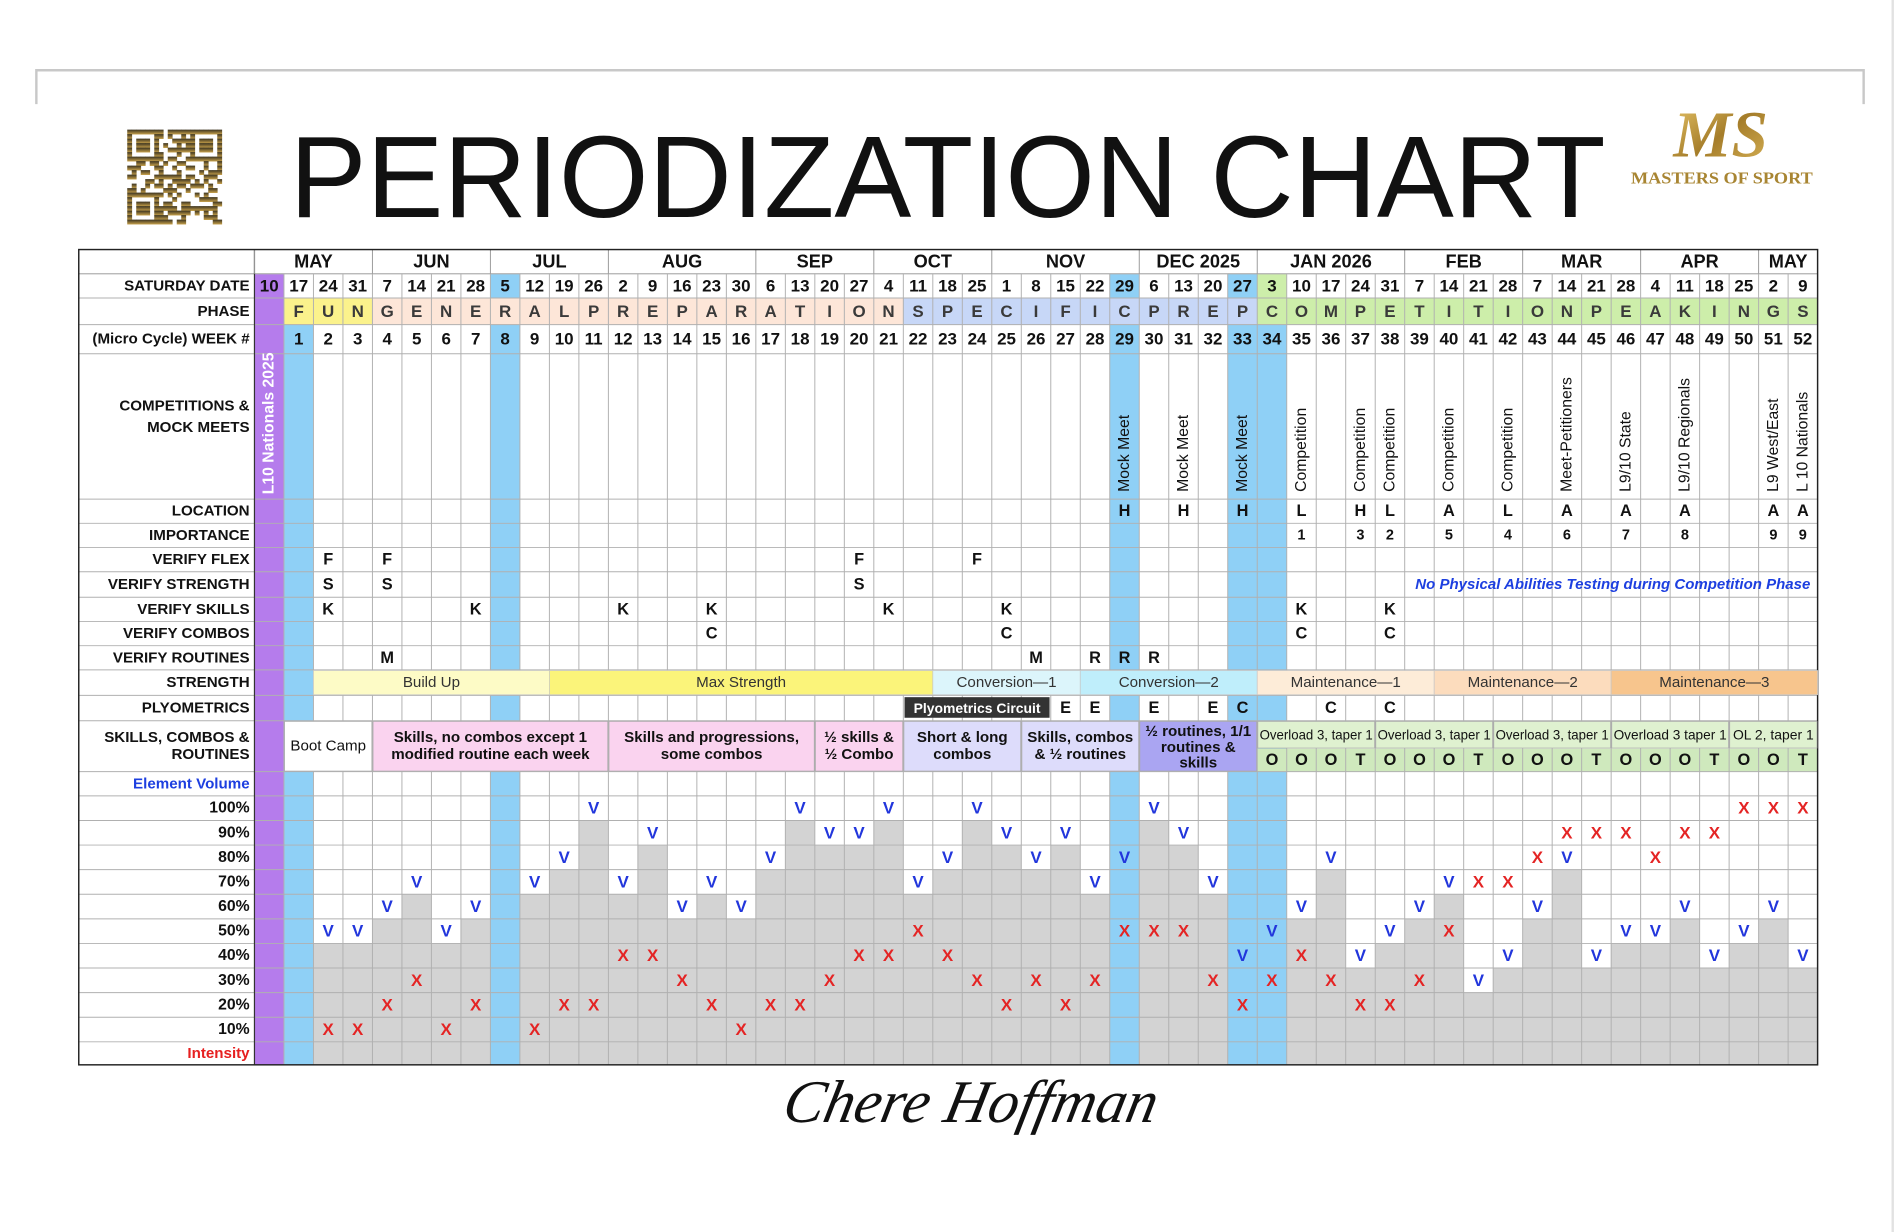 The image size is (1900, 1232). I want to click on date: 14, so click(1449, 285).